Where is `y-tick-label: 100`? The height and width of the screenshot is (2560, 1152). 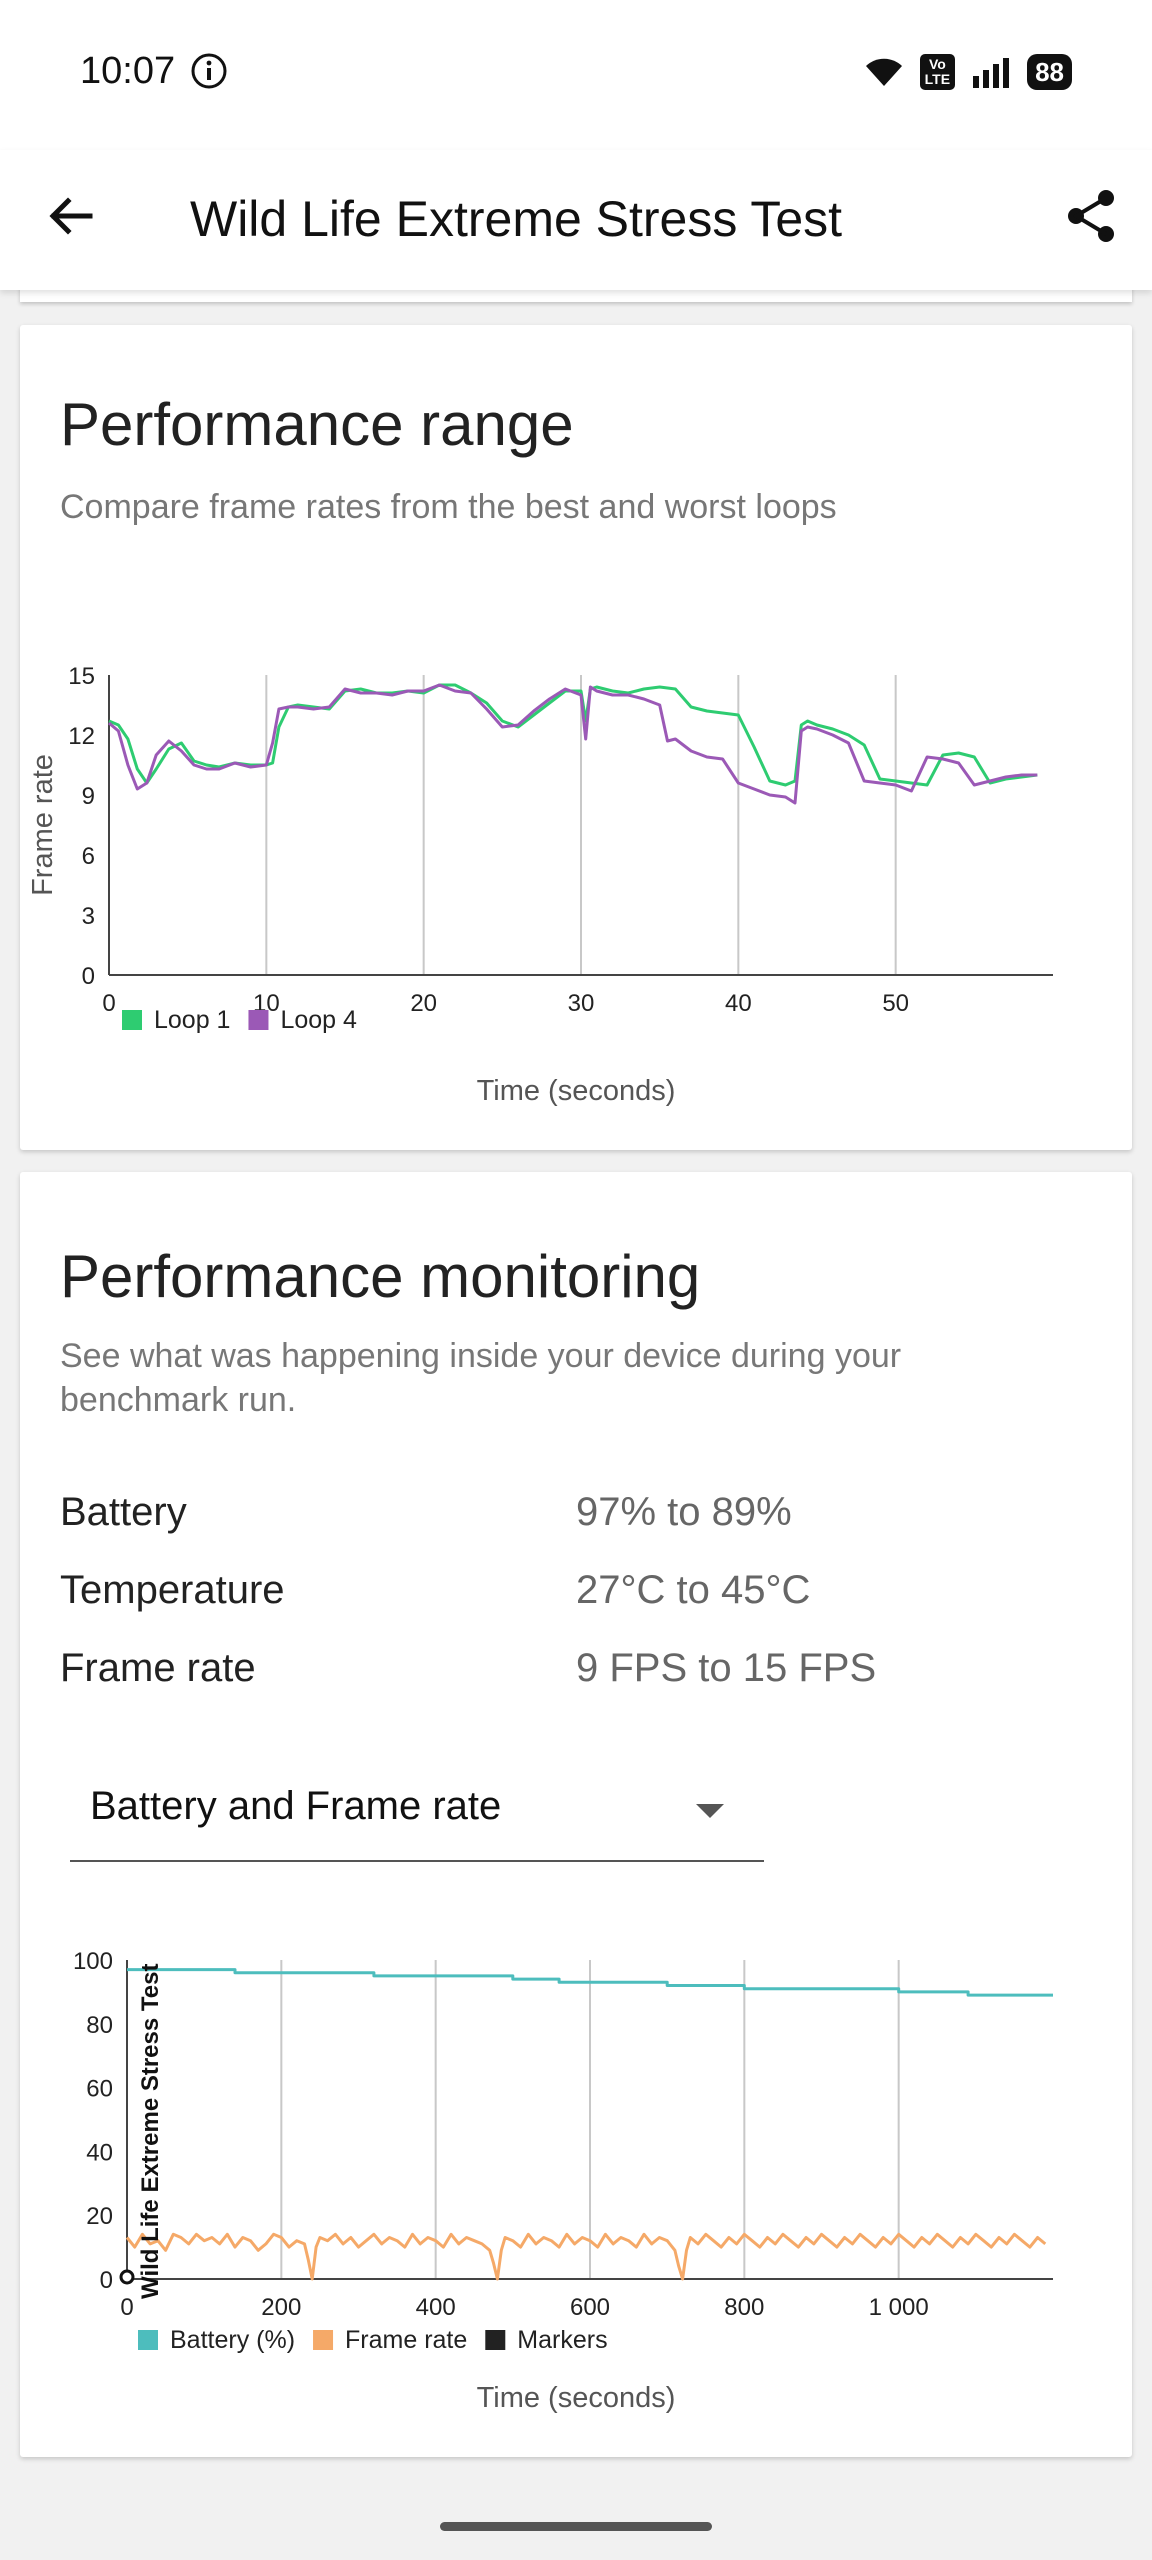 y-tick-label: 100 is located at coordinates (93, 1961).